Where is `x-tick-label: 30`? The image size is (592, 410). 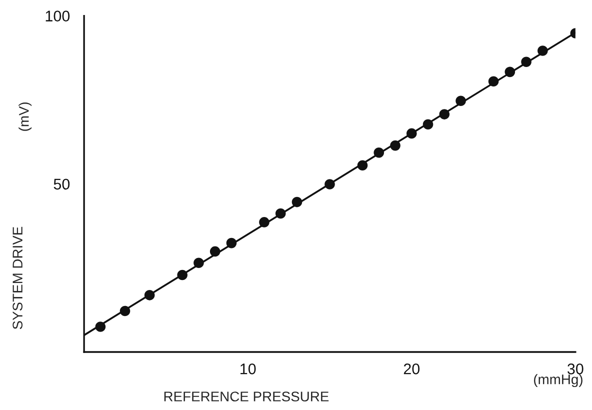
x-tick-label: 30 is located at coordinates (576, 369).